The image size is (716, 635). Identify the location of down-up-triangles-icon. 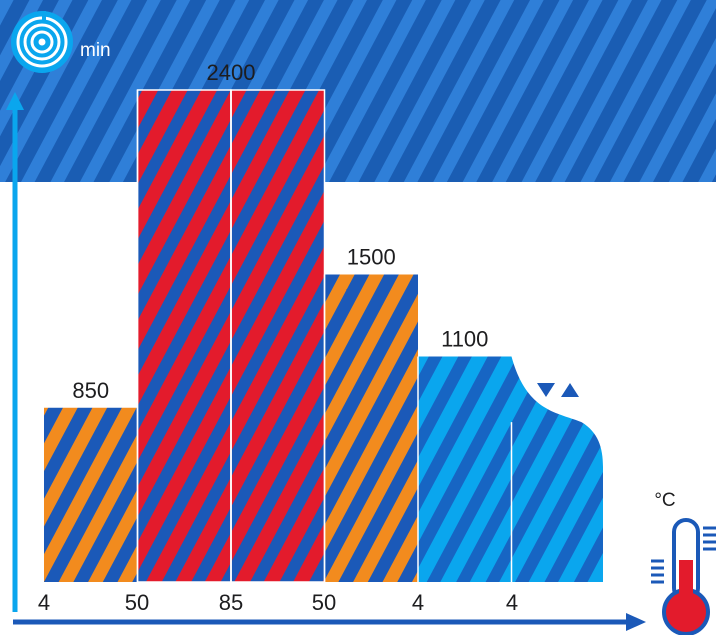
(558, 390).